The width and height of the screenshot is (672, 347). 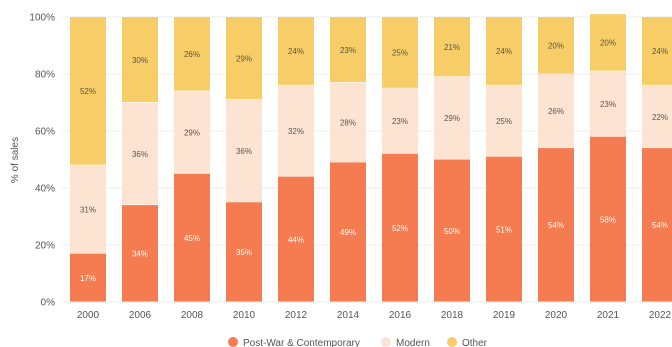 I want to click on data-label: 30%, so click(x=140, y=60).